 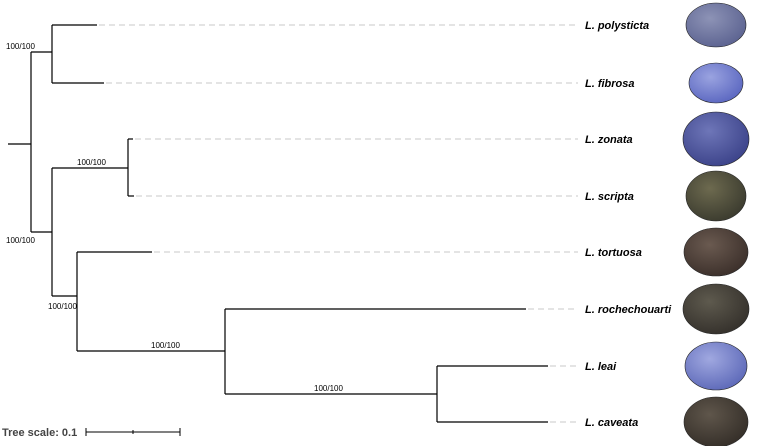 What do you see at coordinates (610, 84) in the screenshot?
I see `taxon-label: L. fibrosa` at bounding box center [610, 84].